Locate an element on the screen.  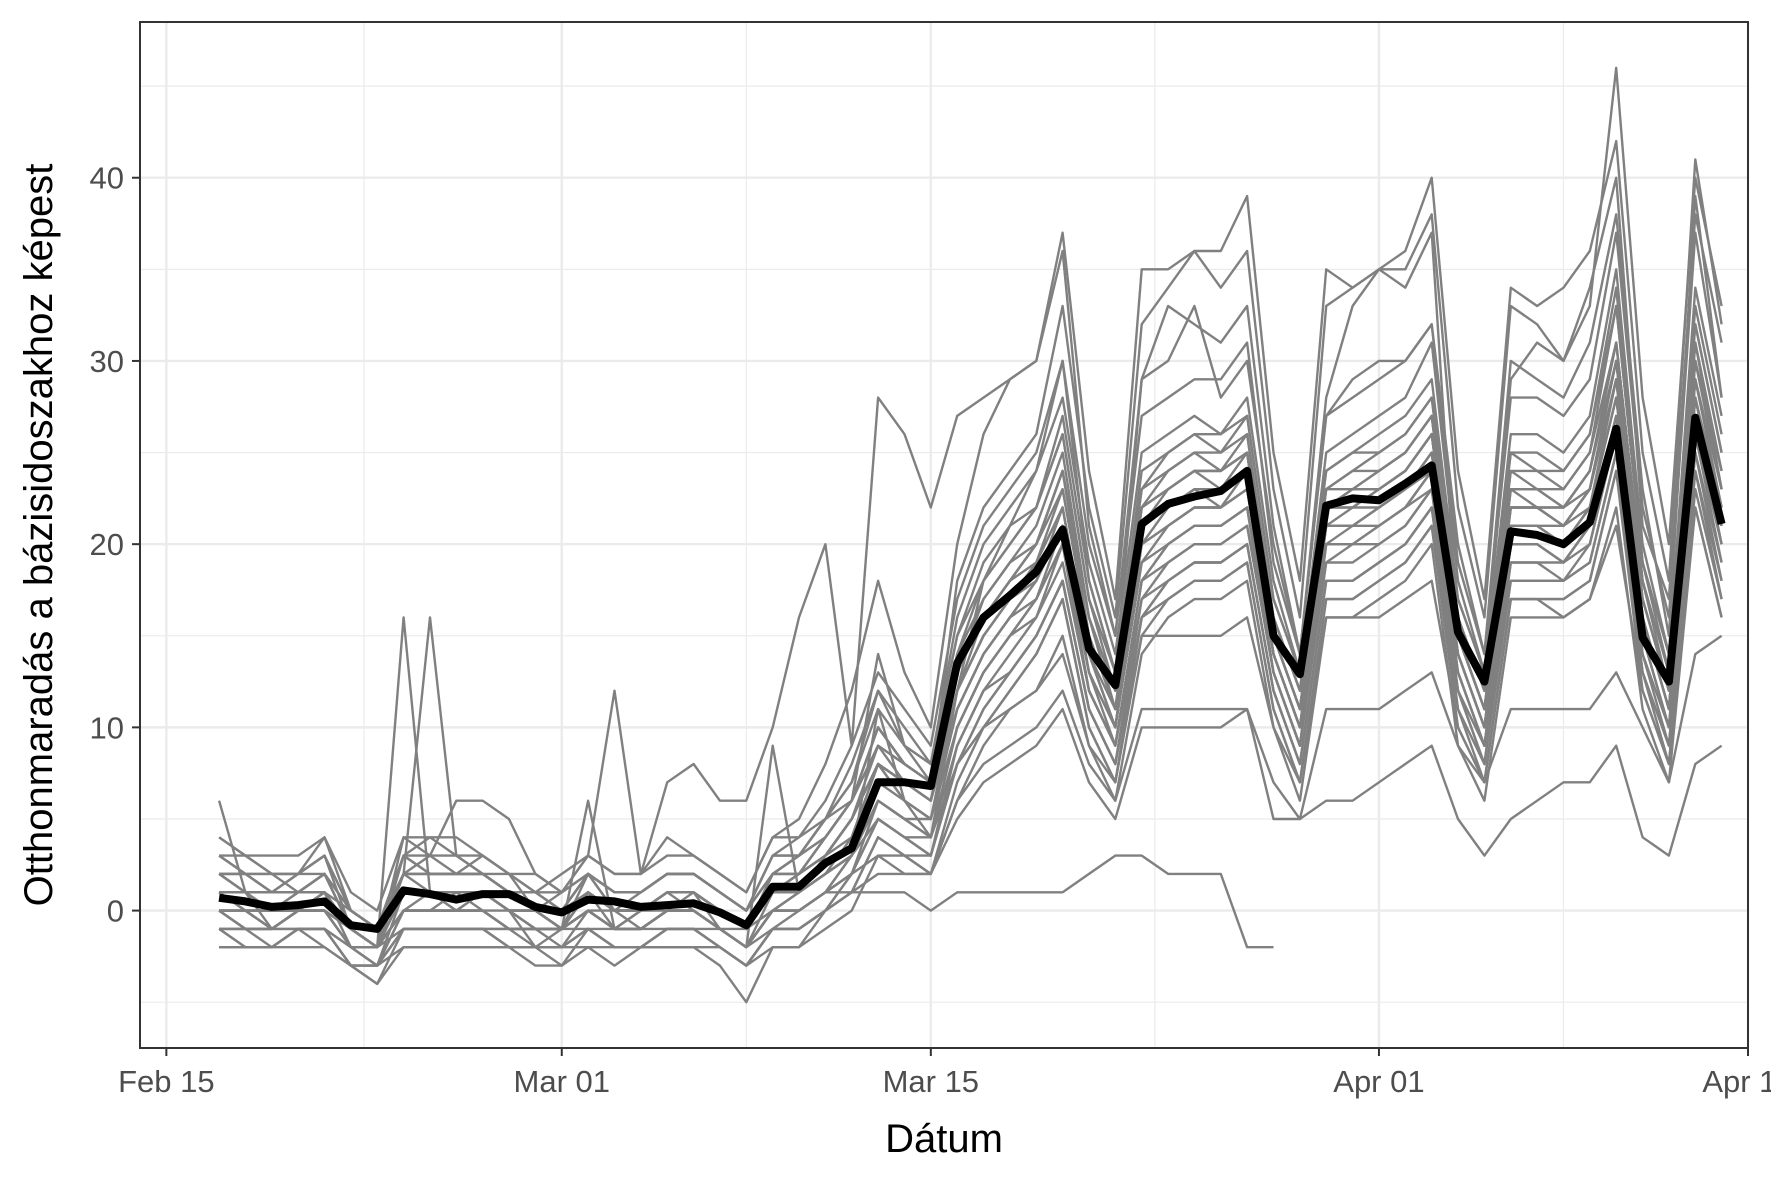
x-axis: Feb 15 Mar 01 Mar 15 Apr 01 Apr 15 is located at coordinates (944, 1073).